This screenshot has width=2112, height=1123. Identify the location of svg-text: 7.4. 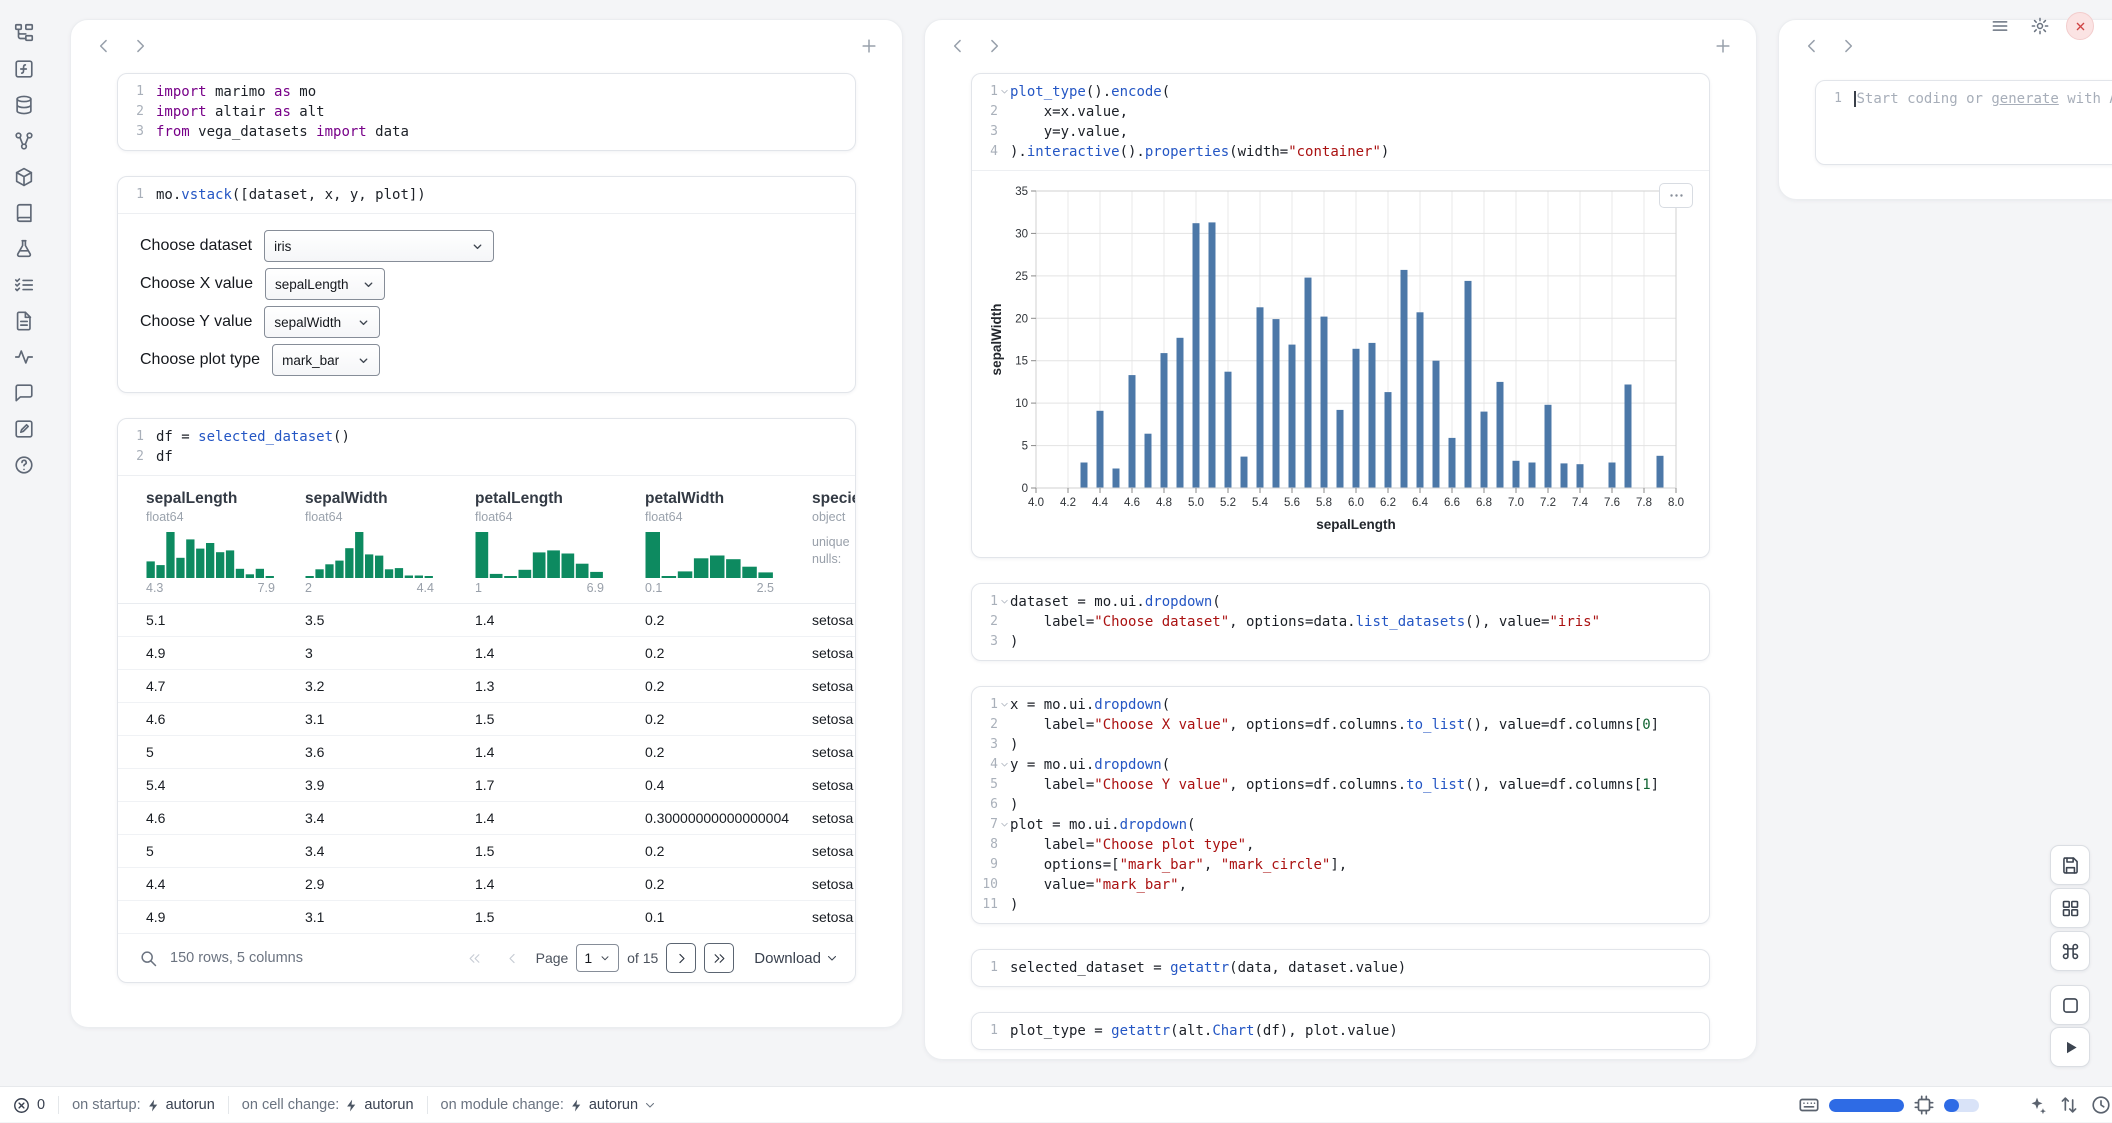
(1580, 503).